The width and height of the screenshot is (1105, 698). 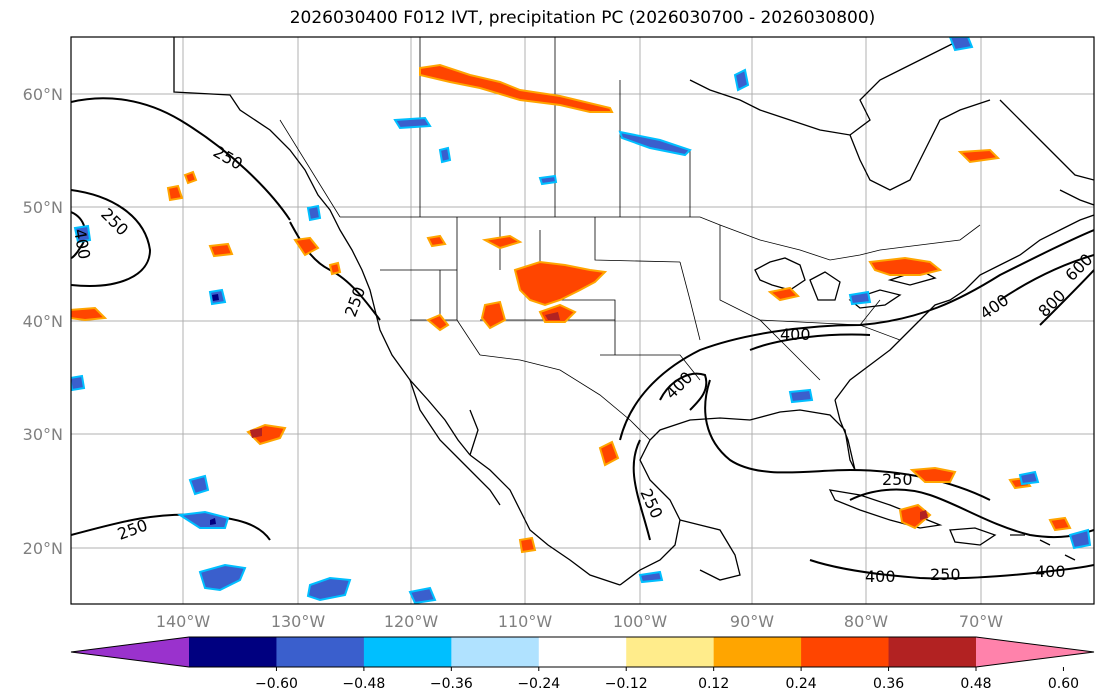 I want to click on lon-label-130w: 130°W, so click(x=298, y=621).